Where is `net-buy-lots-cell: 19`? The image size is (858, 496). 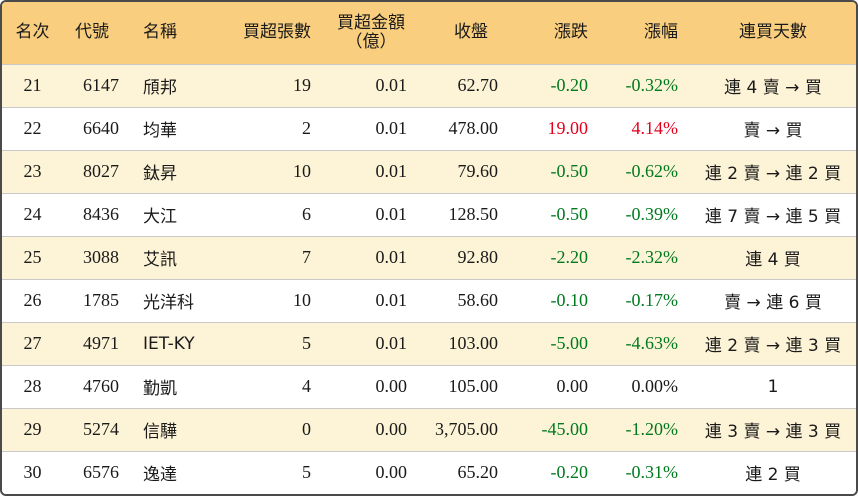 net-buy-lots-cell: 19 is located at coordinates (302, 85).